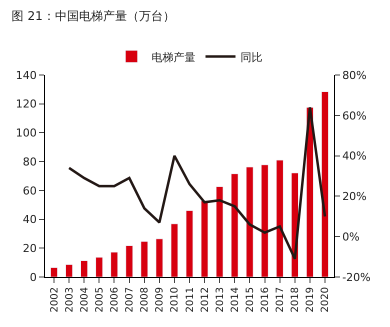  What do you see at coordinates (266, 299) in the screenshot?
I see `x-tick-label: 2016` at bounding box center [266, 299].